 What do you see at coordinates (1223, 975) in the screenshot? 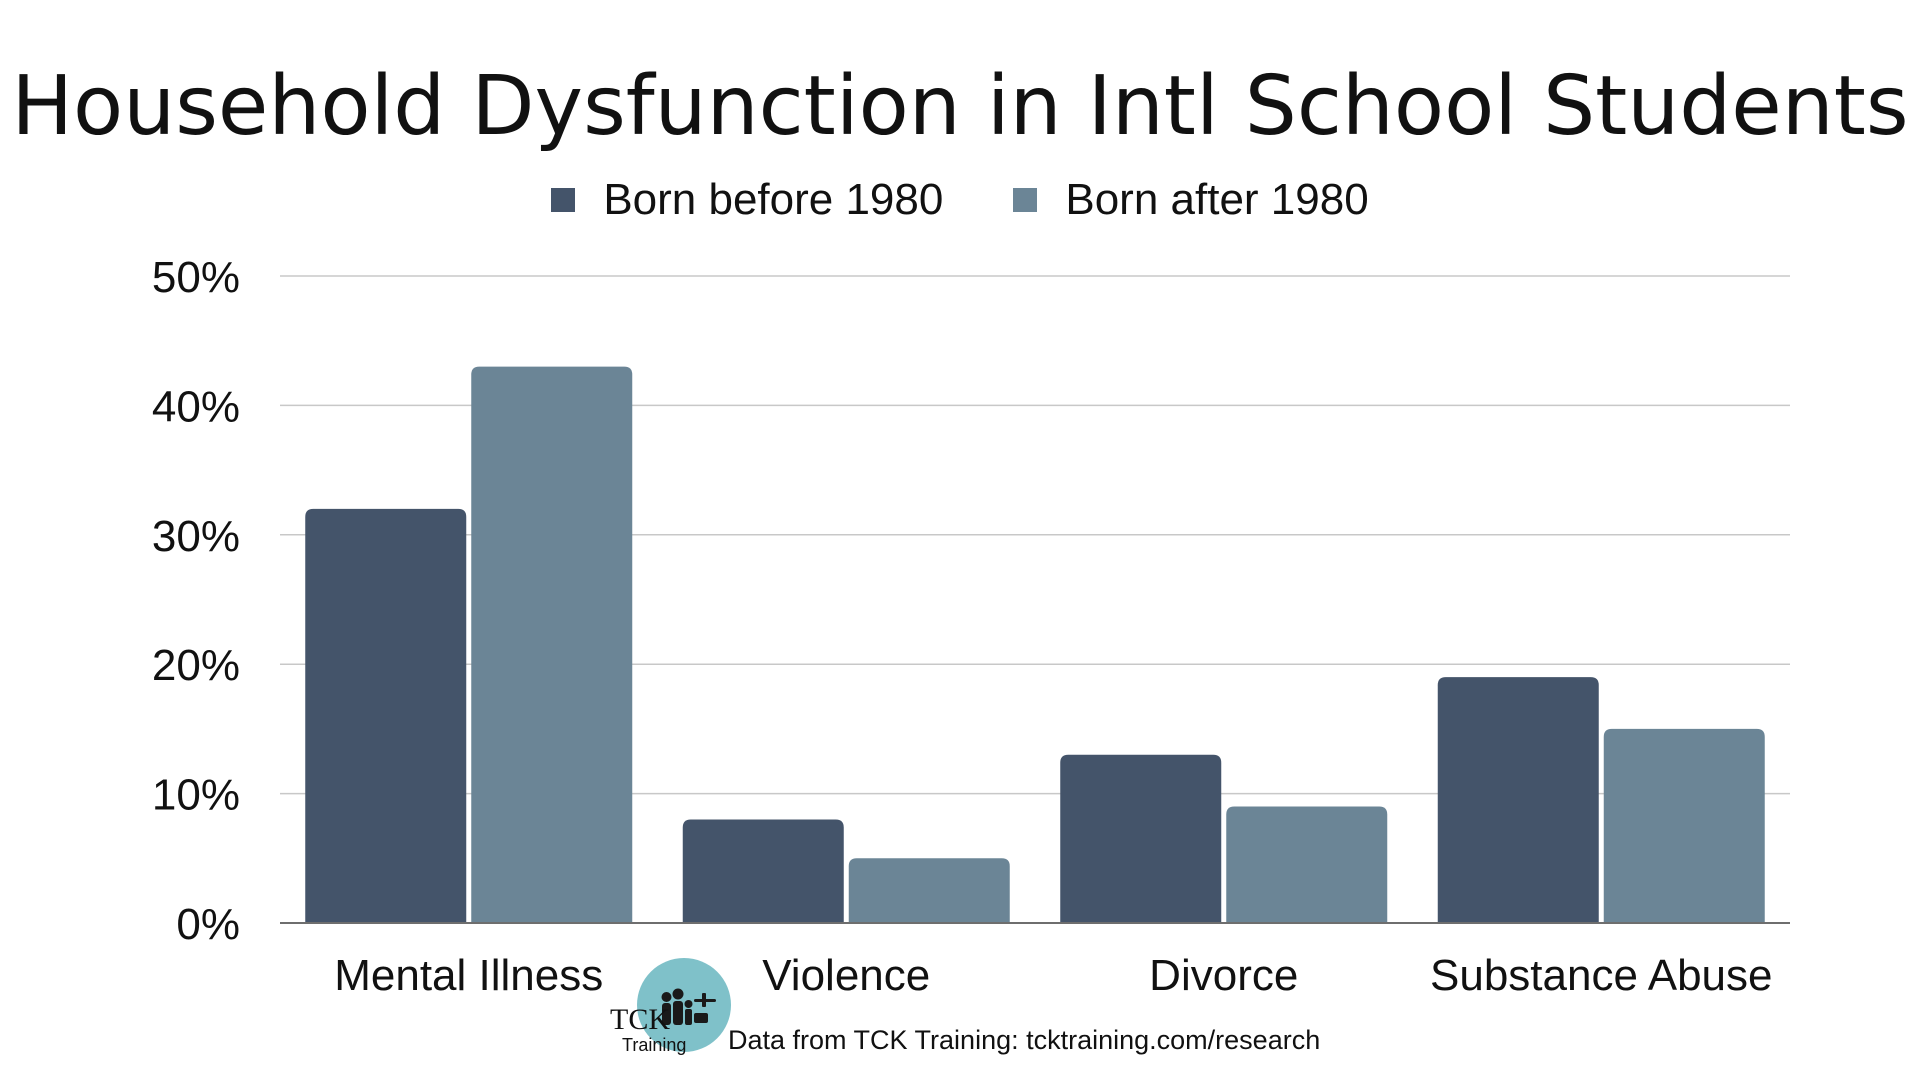
I see `x-tick-label: Divorce` at bounding box center [1223, 975].